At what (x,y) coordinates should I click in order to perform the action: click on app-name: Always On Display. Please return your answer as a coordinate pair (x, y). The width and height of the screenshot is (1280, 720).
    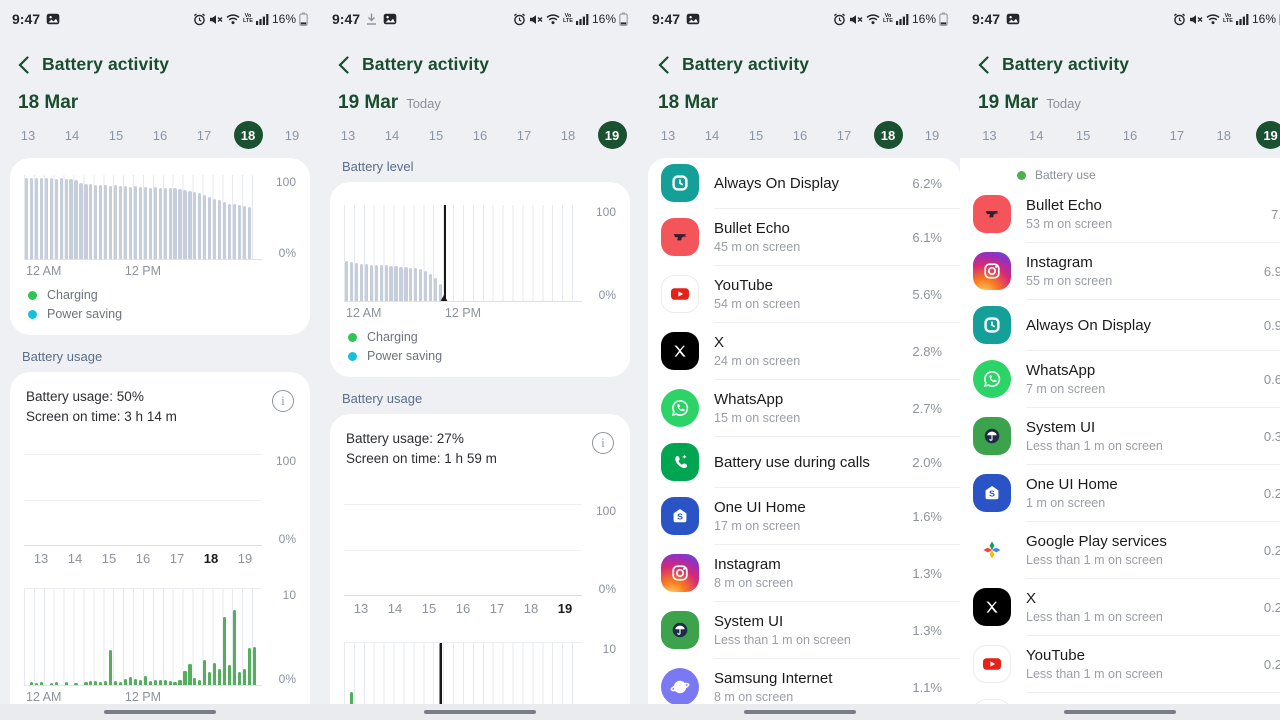
    Looking at the image, I should click on (1089, 325).